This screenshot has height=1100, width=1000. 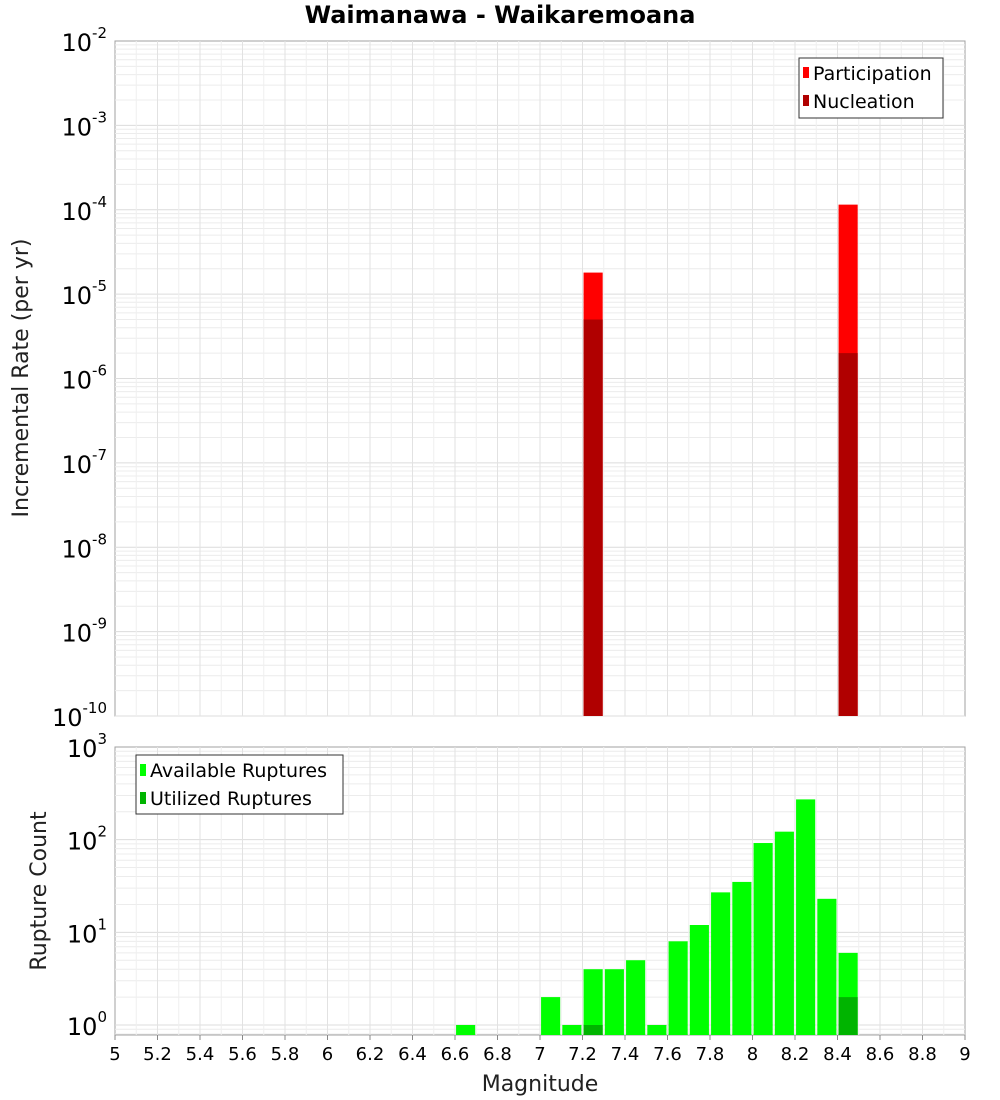 What do you see at coordinates (837, 1054) in the screenshot?
I see `x-tick-label: 8.4` at bounding box center [837, 1054].